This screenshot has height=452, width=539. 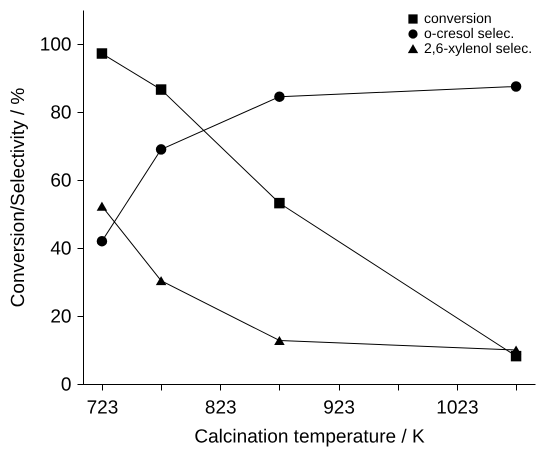 I want to click on x-tick-label: 923, so click(x=339, y=408).